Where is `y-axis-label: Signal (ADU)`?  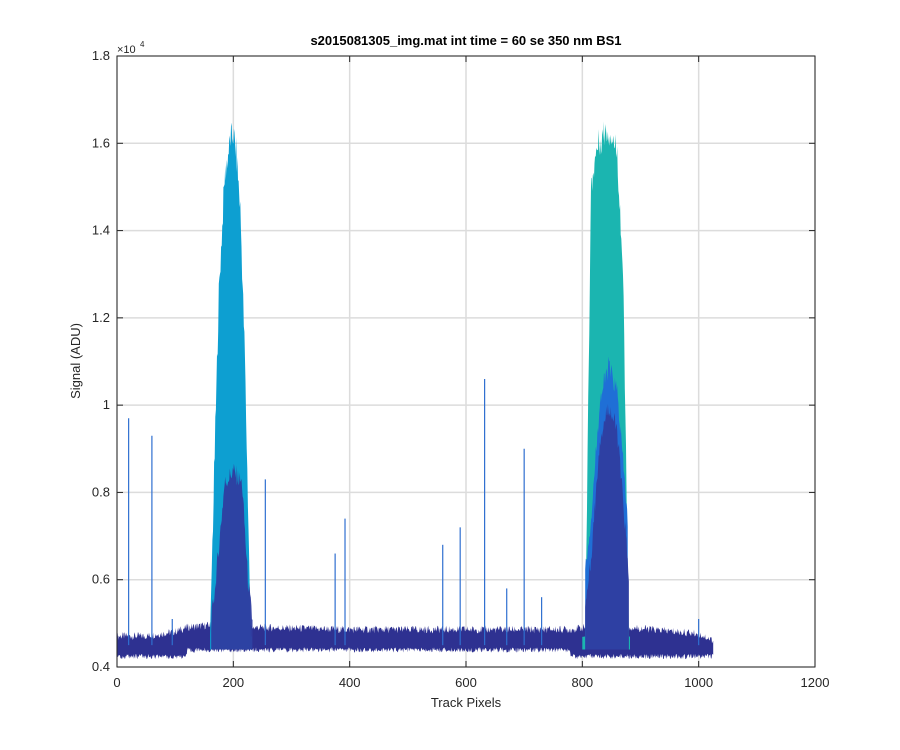 y-axis-label: Signal (ADU) is located at coordinates (75, 361).